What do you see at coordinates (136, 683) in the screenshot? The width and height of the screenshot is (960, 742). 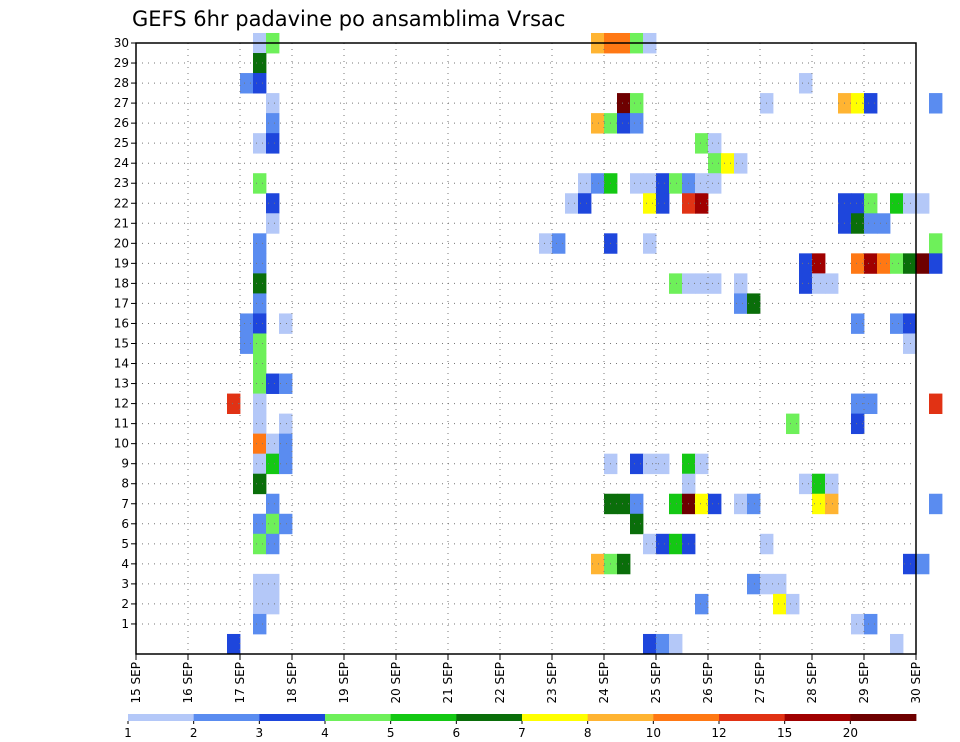 I see `x-tick-label: 15 SEP` at bounding box center [136, 683].